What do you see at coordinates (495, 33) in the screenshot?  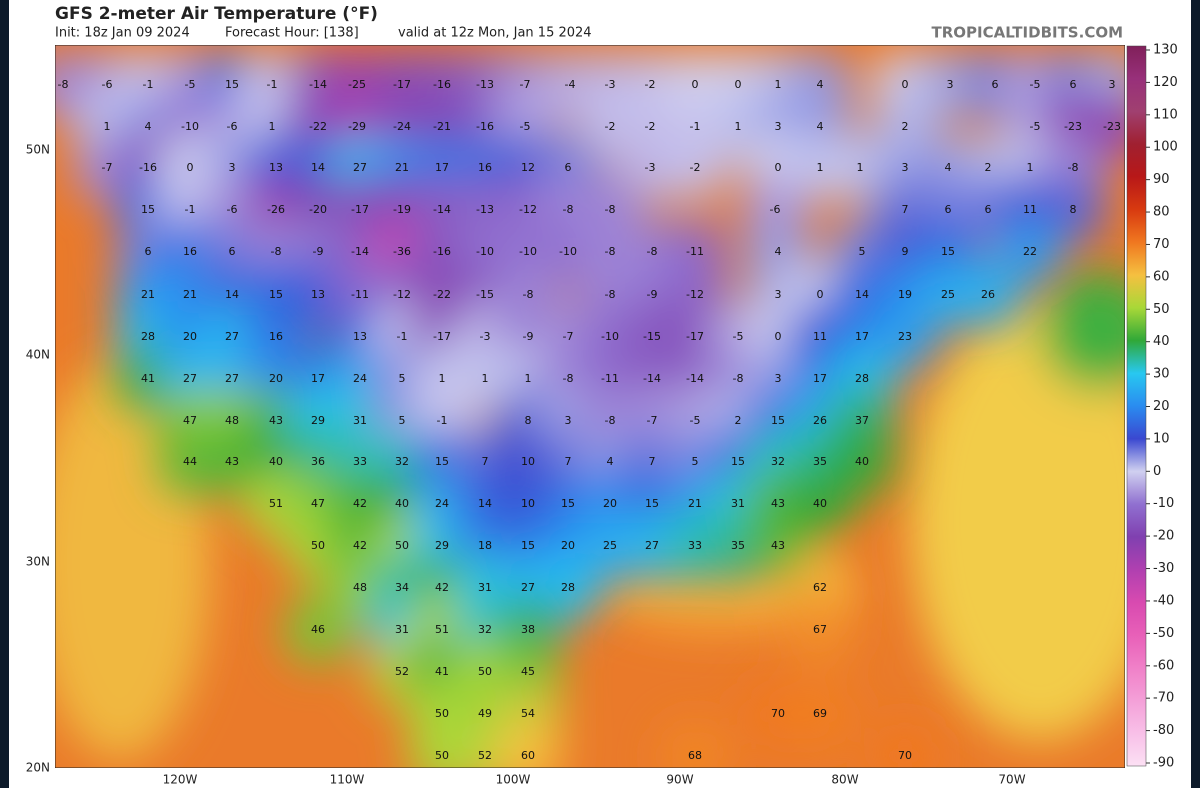 I see `valid-time: valid at 12z Mon, Jan 15 2024` at bounding box center [495, 33].